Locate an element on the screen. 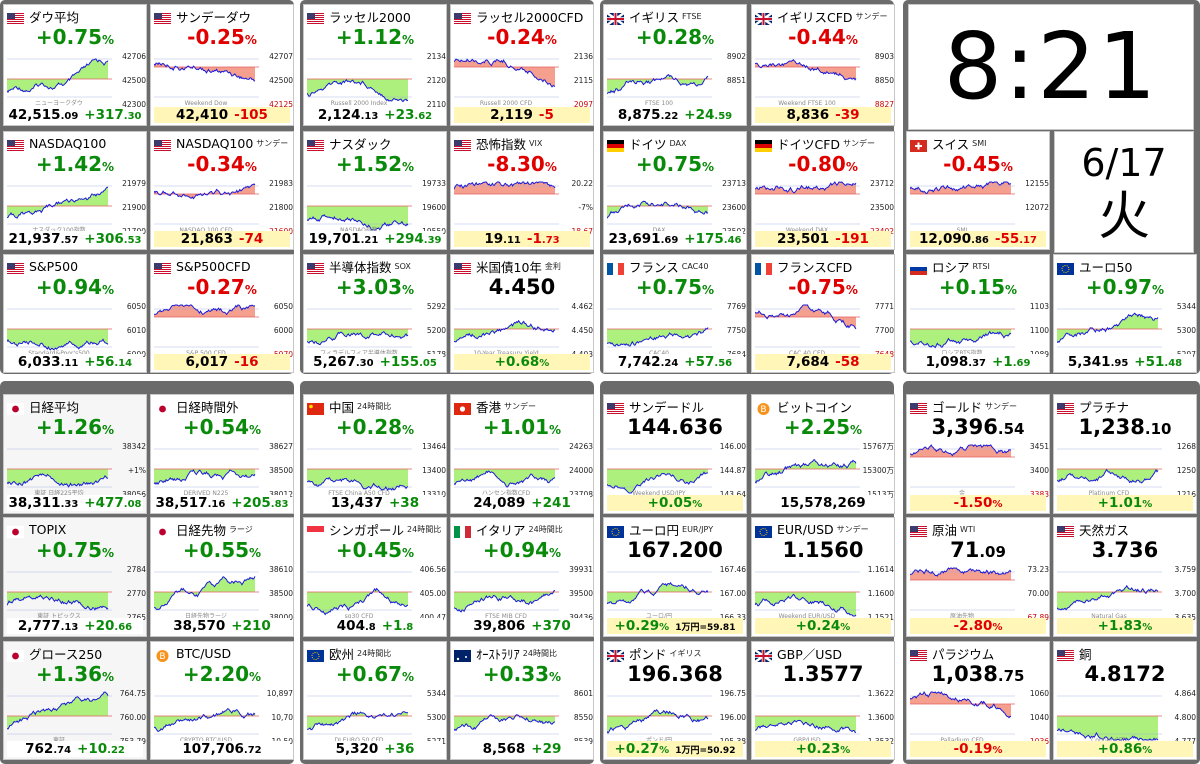  tile-change-percent: +0.67% is located at coordinates (375, 675).